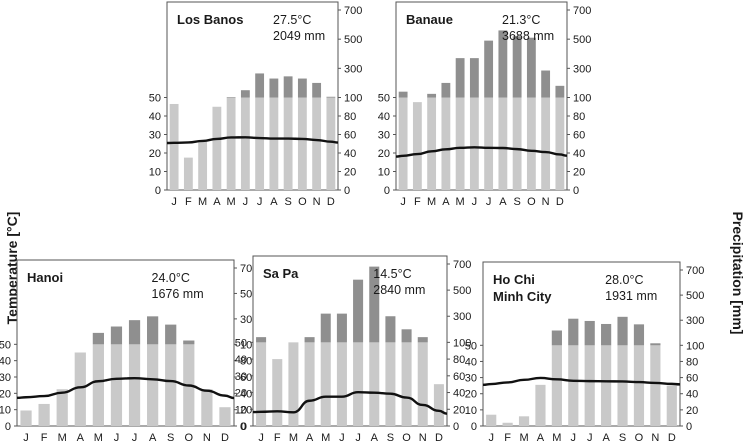 The height and width of the screenshot is (448, 746). Describe the element at coordinates (576, 191) in the screenshot. I see `banaue-precip-tick-0: 0` at that location.